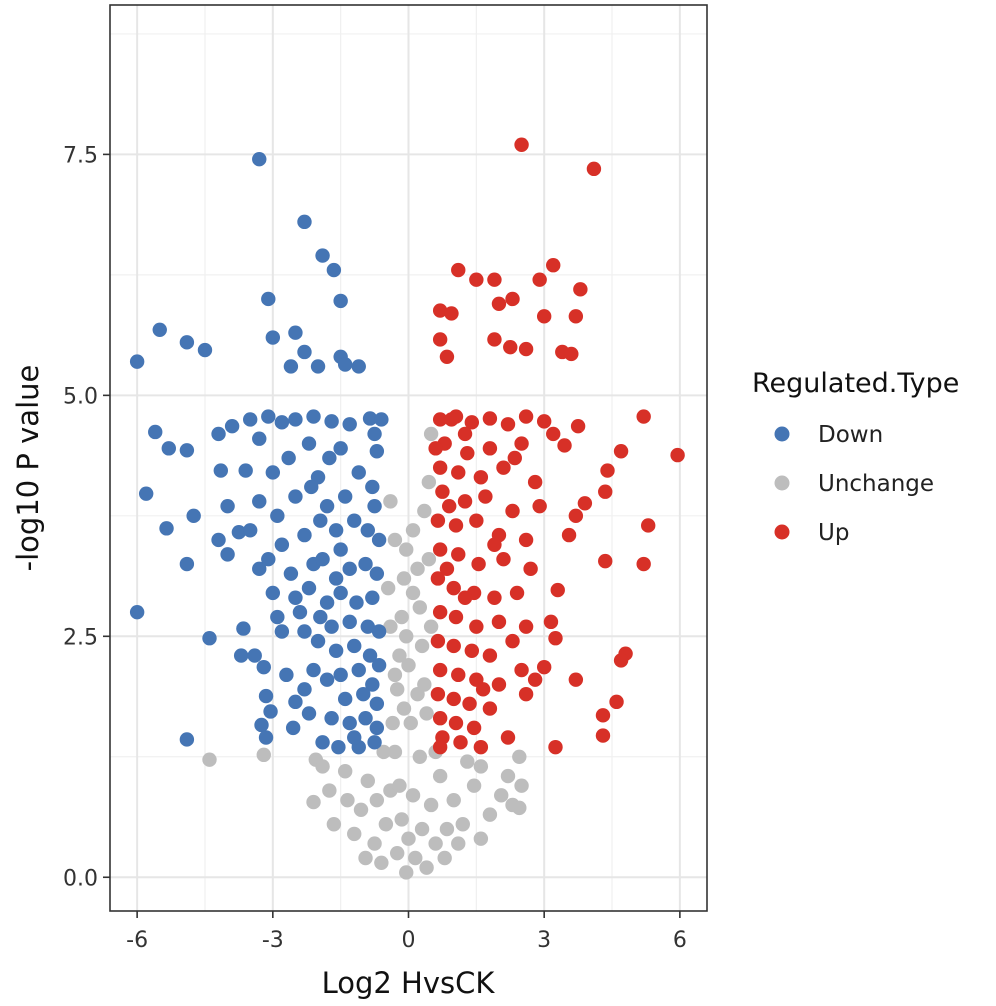 The width and height of the screenshot is (996, 1006). Describe the element at coordinates (855, 457) in the screenshot. I see `legend: Regulated.Type Down Unchange Up` at that location.